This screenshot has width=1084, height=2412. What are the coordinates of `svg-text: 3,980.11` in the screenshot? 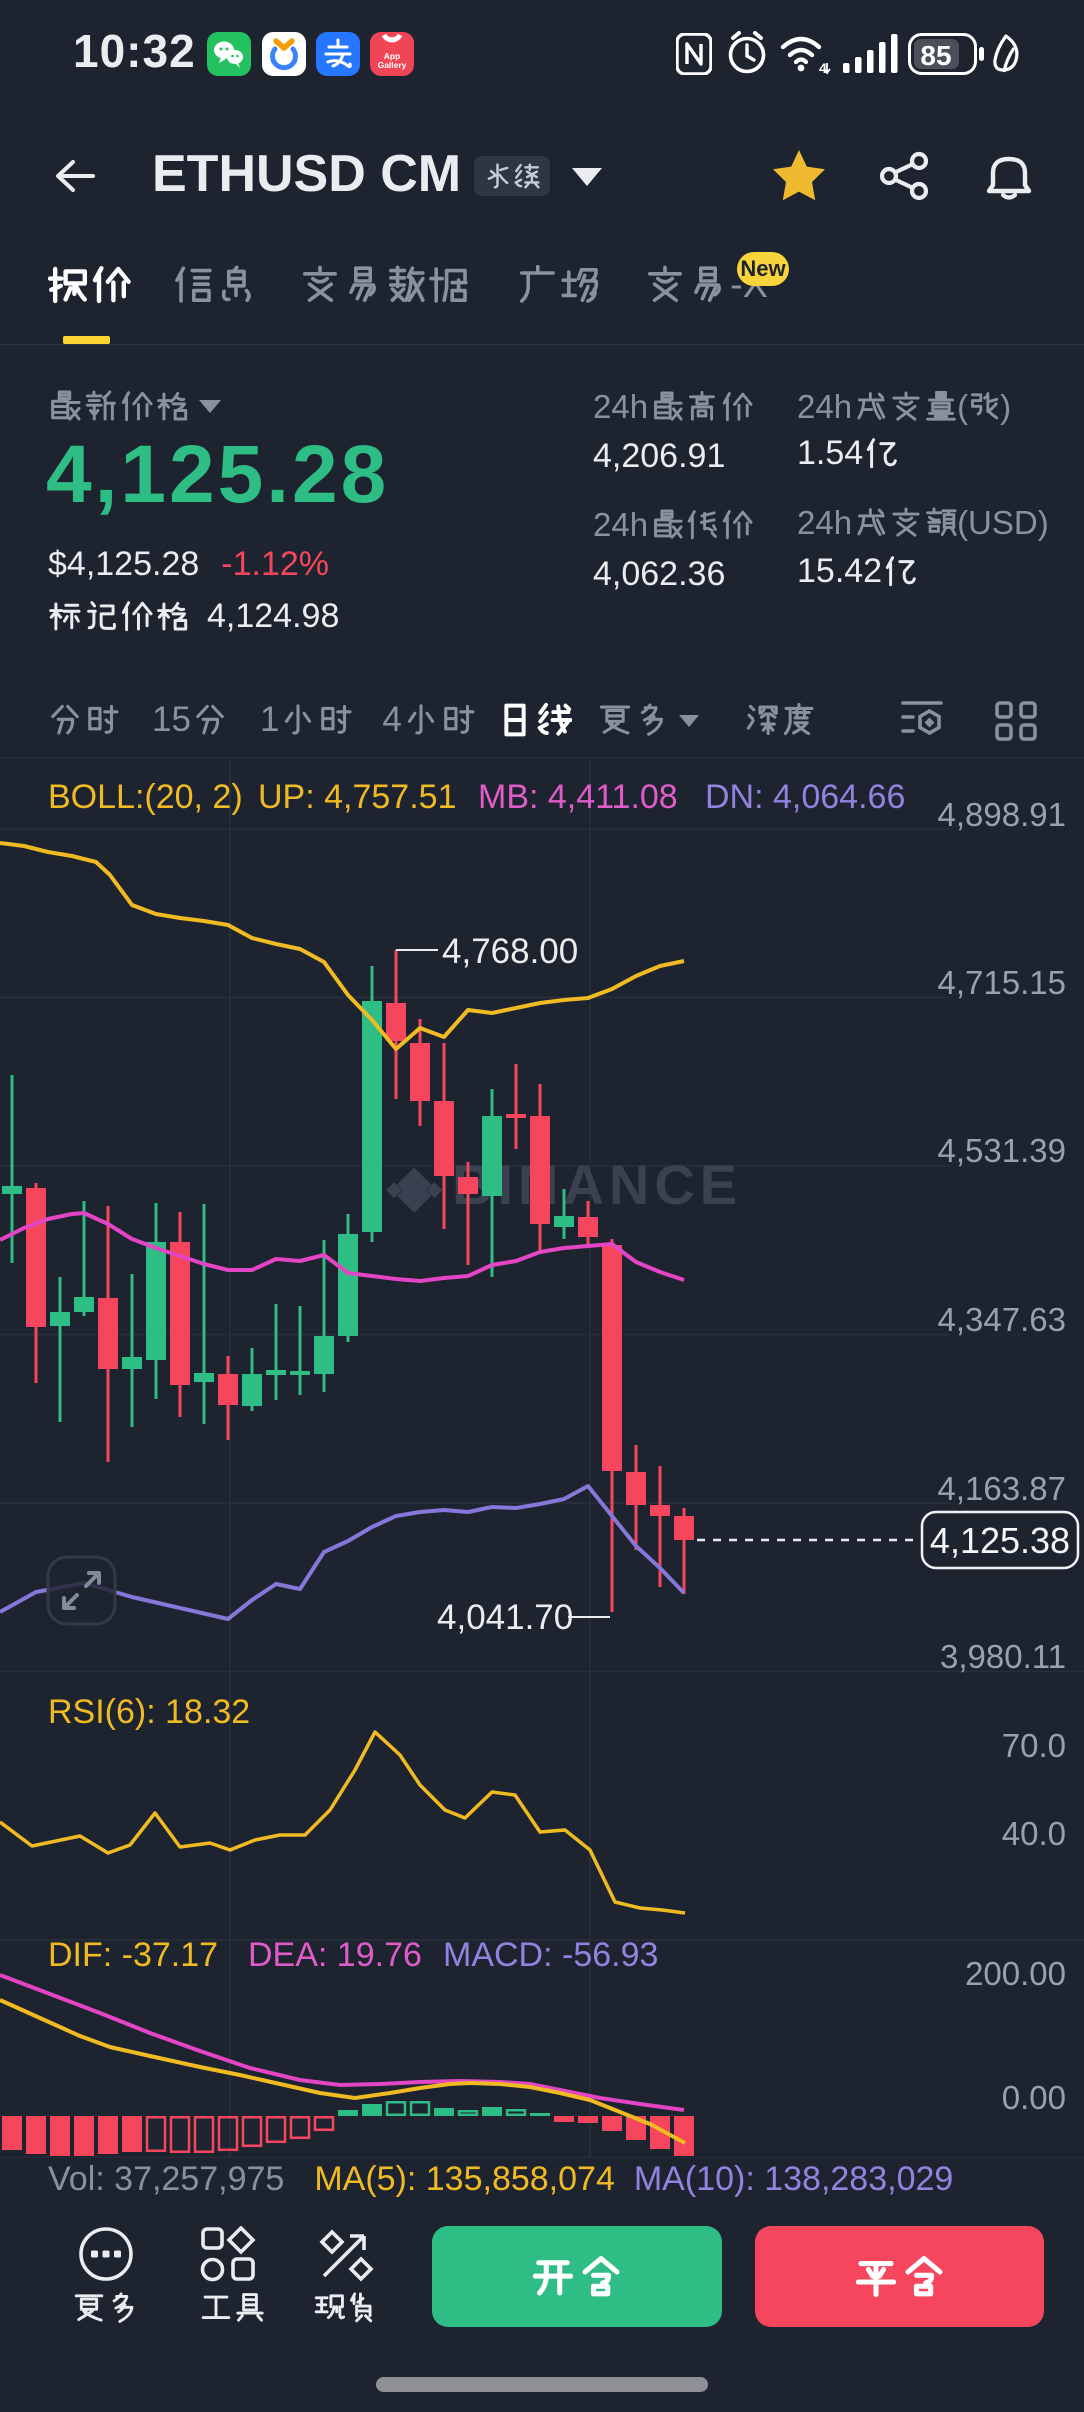 It's located at (1003, 1656).